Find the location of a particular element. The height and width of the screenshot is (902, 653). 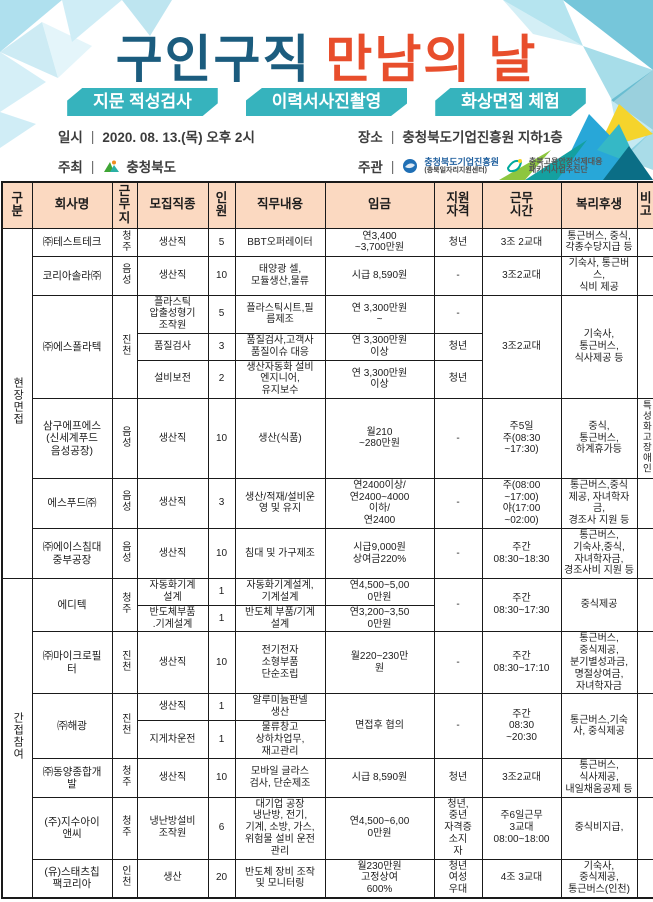

table-cell: 지게차운전 is located at coordinates (172, 739).